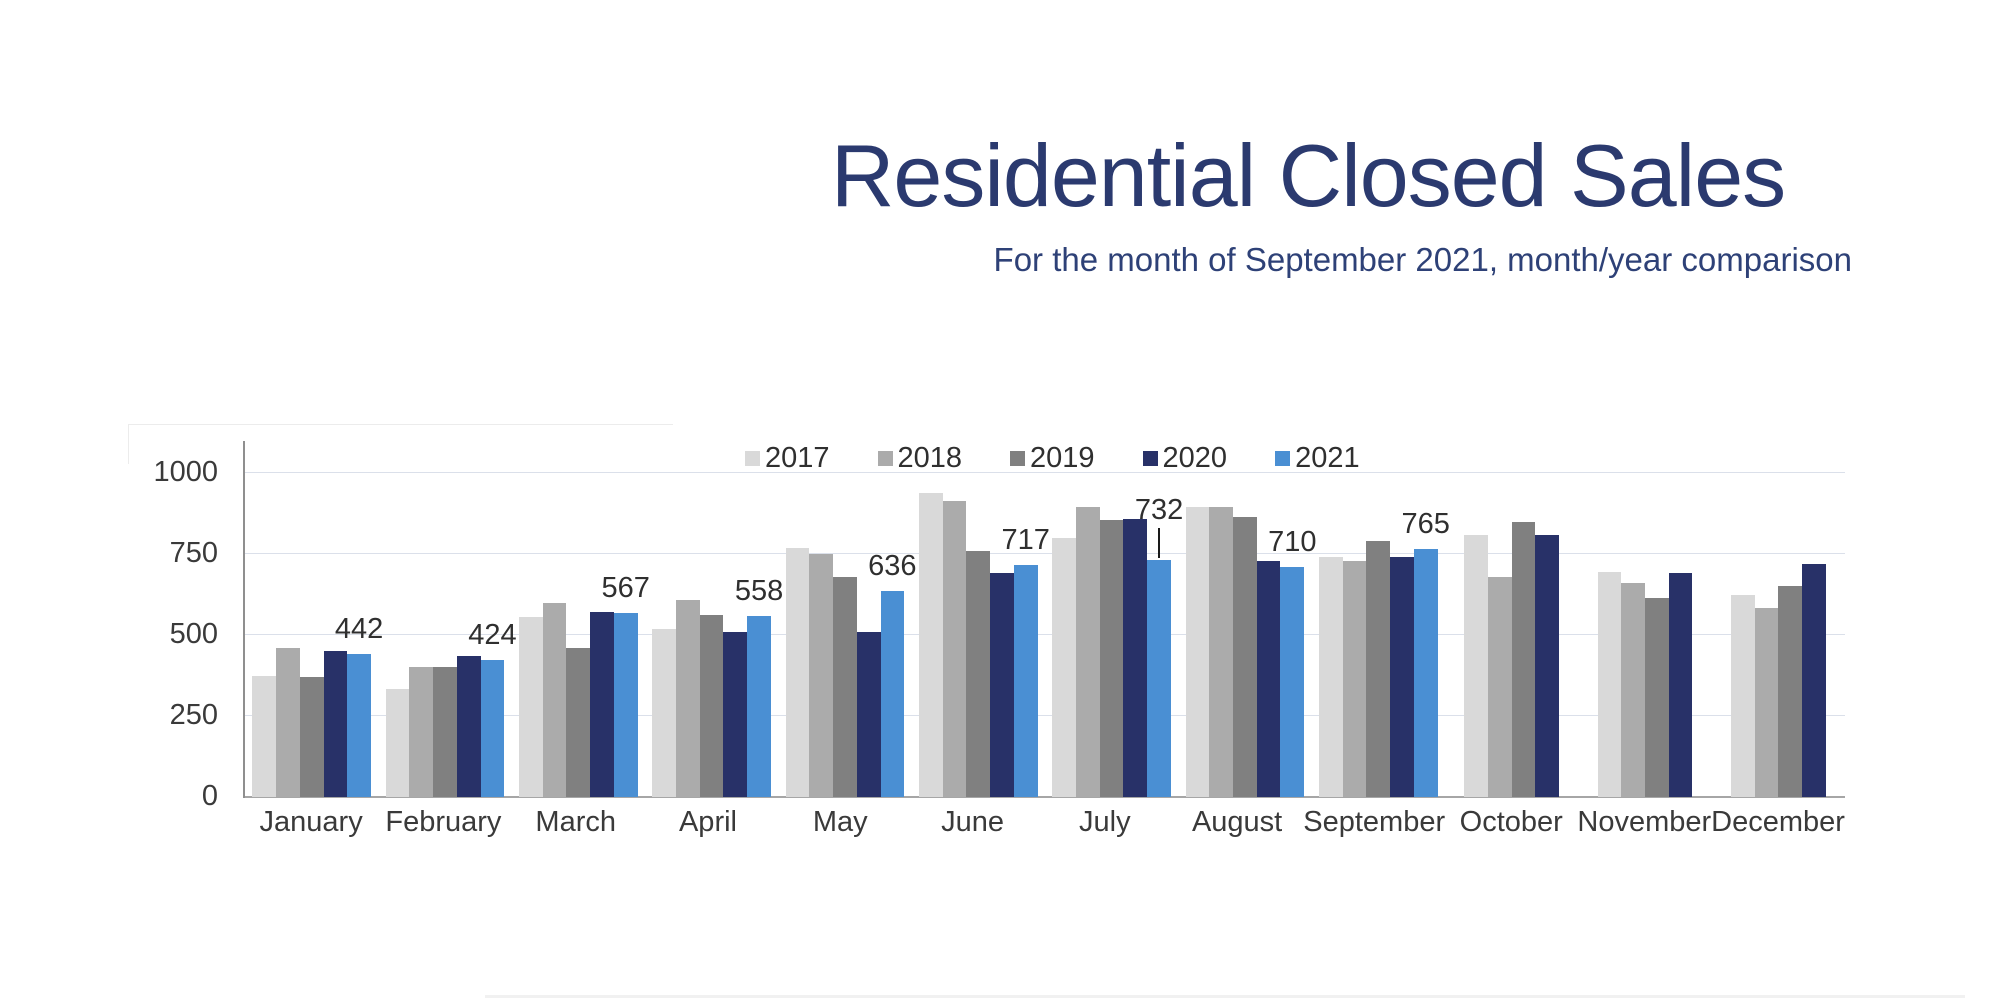  What do you see at coordinates (1790, 691) in the screenshot?
I see `bar-december-2019` at bounding box center [1790, 691].